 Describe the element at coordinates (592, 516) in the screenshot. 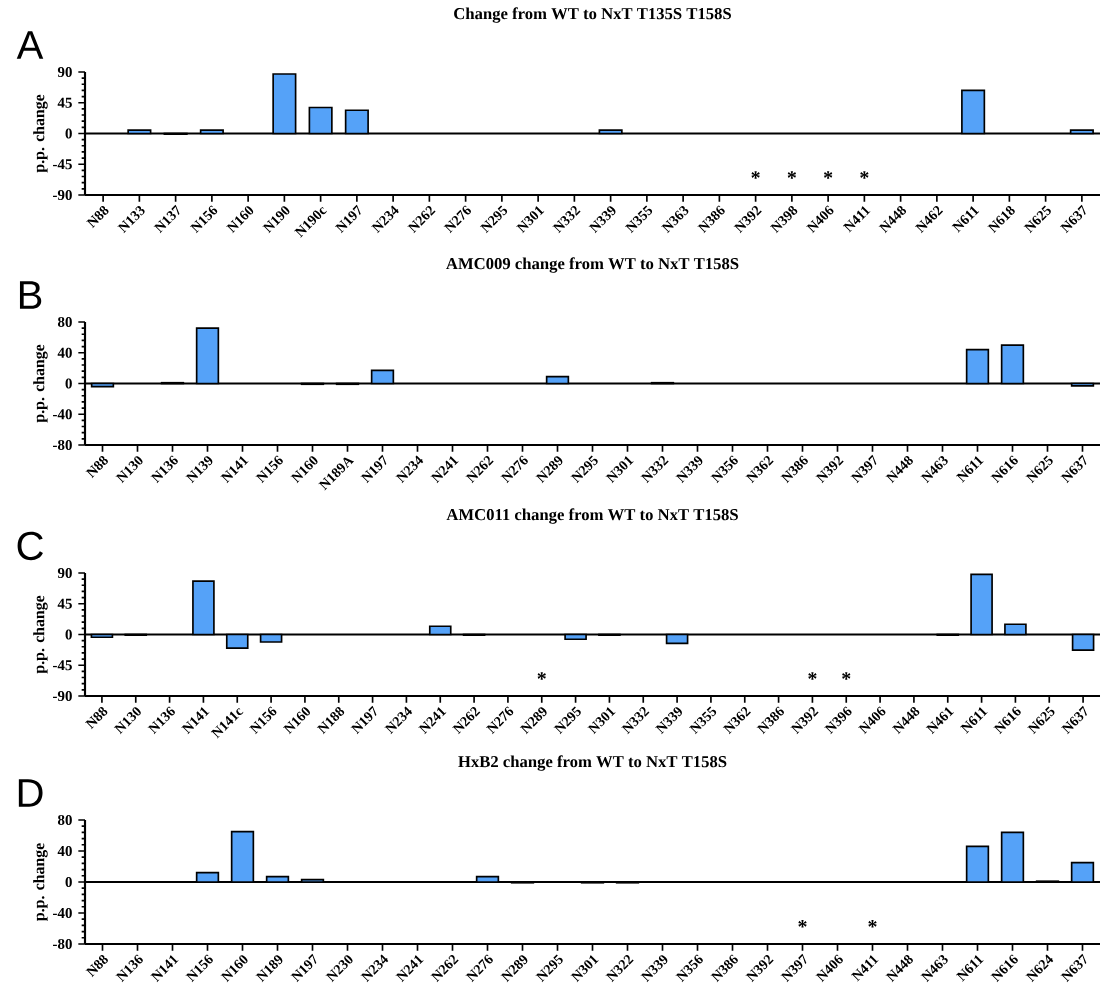

I see `chart-title: AMC011 change from WT to NxT T158S` at that location.